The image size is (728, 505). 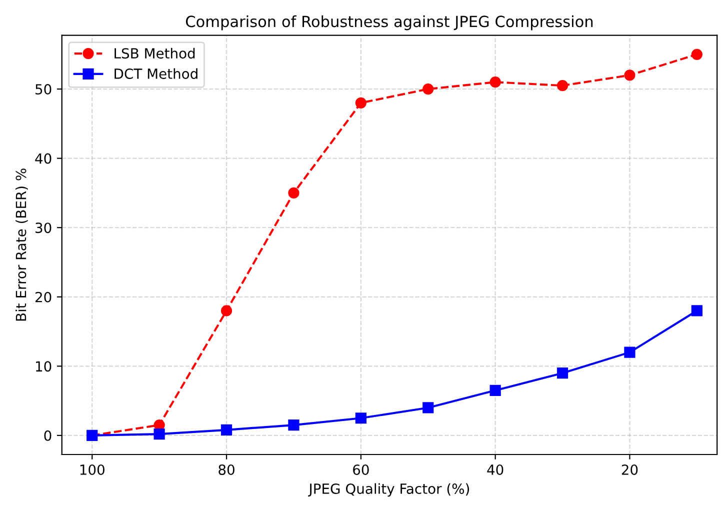 What do you see at coordinates (156, 73) in the screenshot?
I see `legend-label: DCT Method` at bounding box center [156, 73].